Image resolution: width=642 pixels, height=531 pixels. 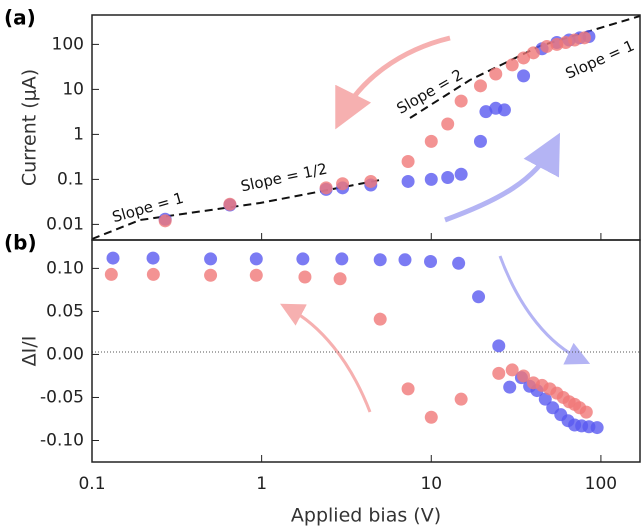 What do you see at coordinates (30, 127) in the screenshot?
I see `y-axis-label: Current (μA)` at bounding box center [30, 127].